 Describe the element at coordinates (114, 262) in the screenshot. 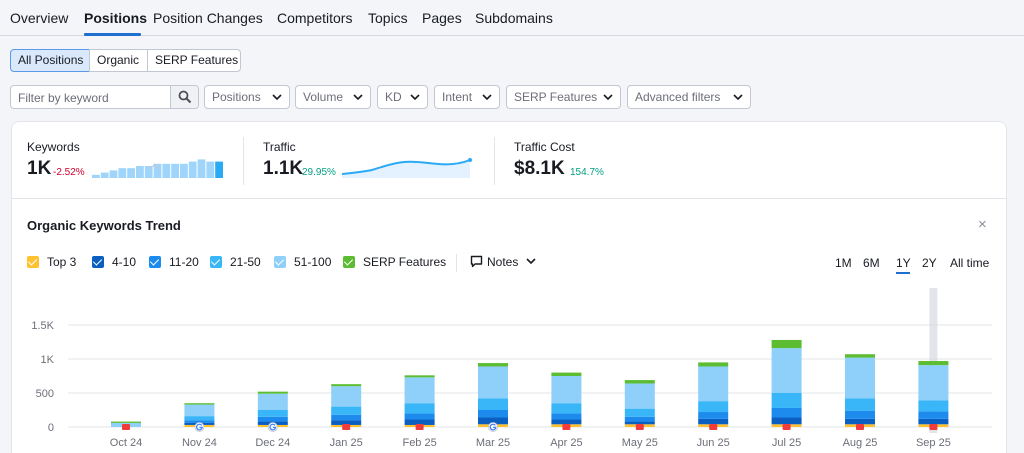

I see `legend-4-10: 4-10` at that location.